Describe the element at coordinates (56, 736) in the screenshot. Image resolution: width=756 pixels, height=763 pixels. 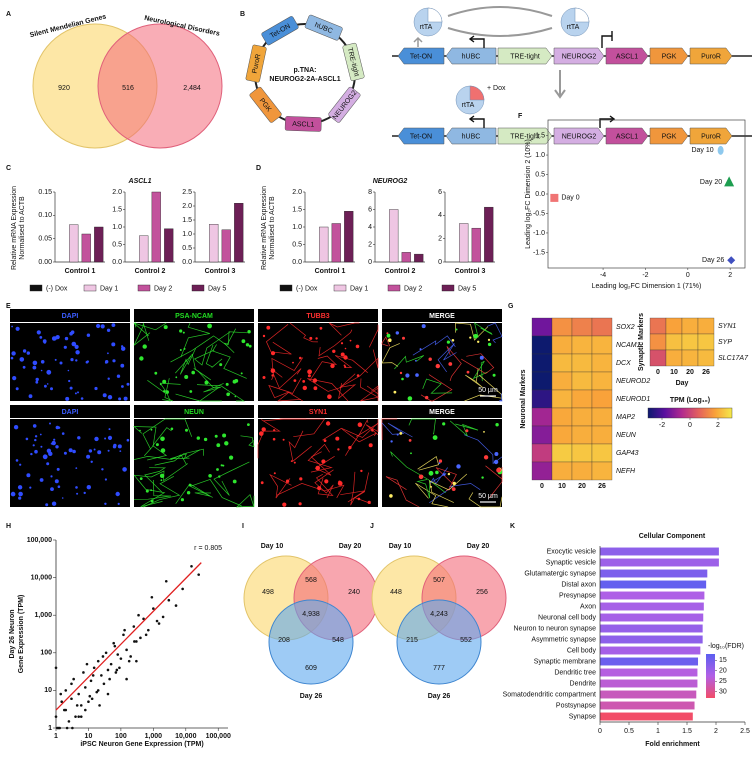
I see `x-tick-label: 1` at that location.